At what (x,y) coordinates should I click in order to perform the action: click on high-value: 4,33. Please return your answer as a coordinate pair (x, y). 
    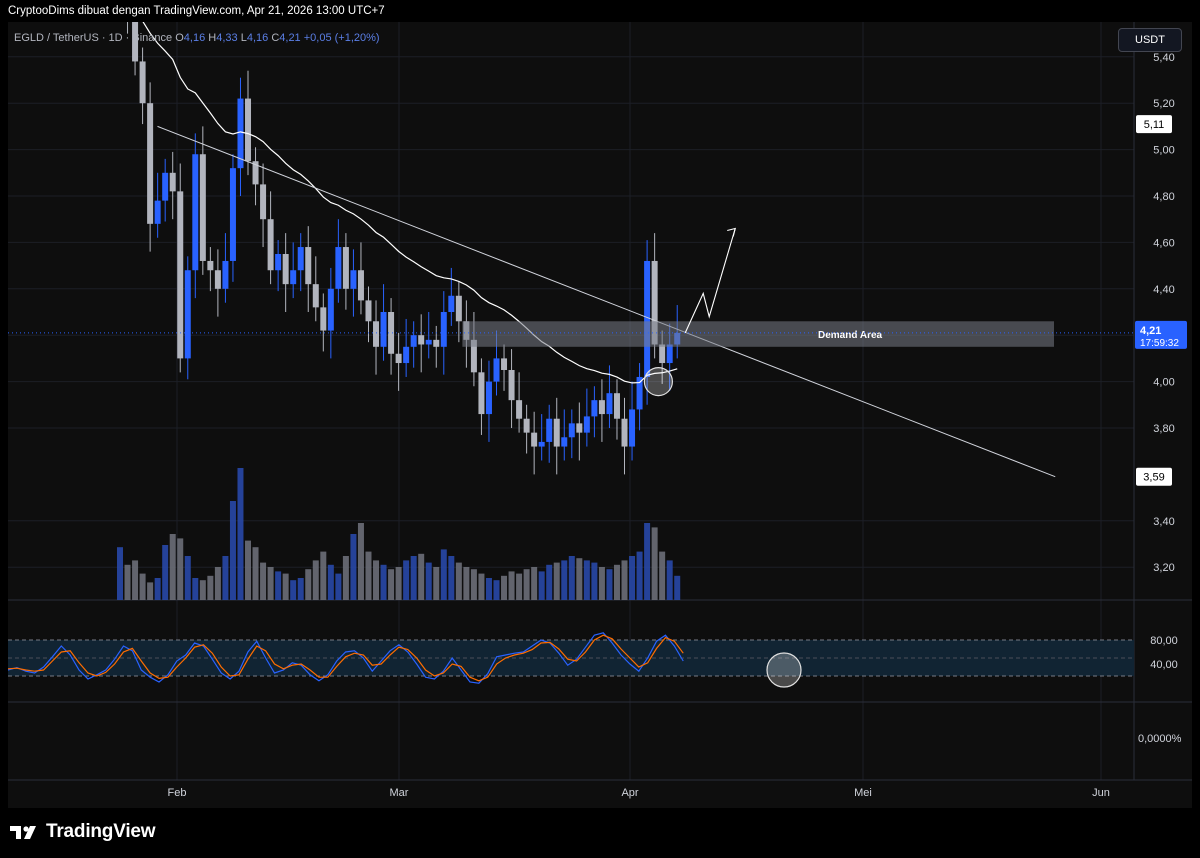
    Looking at the image, I should click on (227, 38).